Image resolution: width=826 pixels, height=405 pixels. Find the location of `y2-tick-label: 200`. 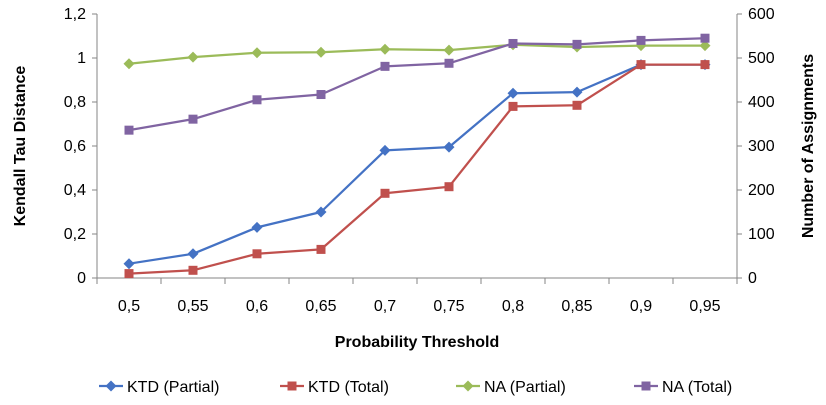

y2-tick-label: 200 is located at coordinates (761, 190).